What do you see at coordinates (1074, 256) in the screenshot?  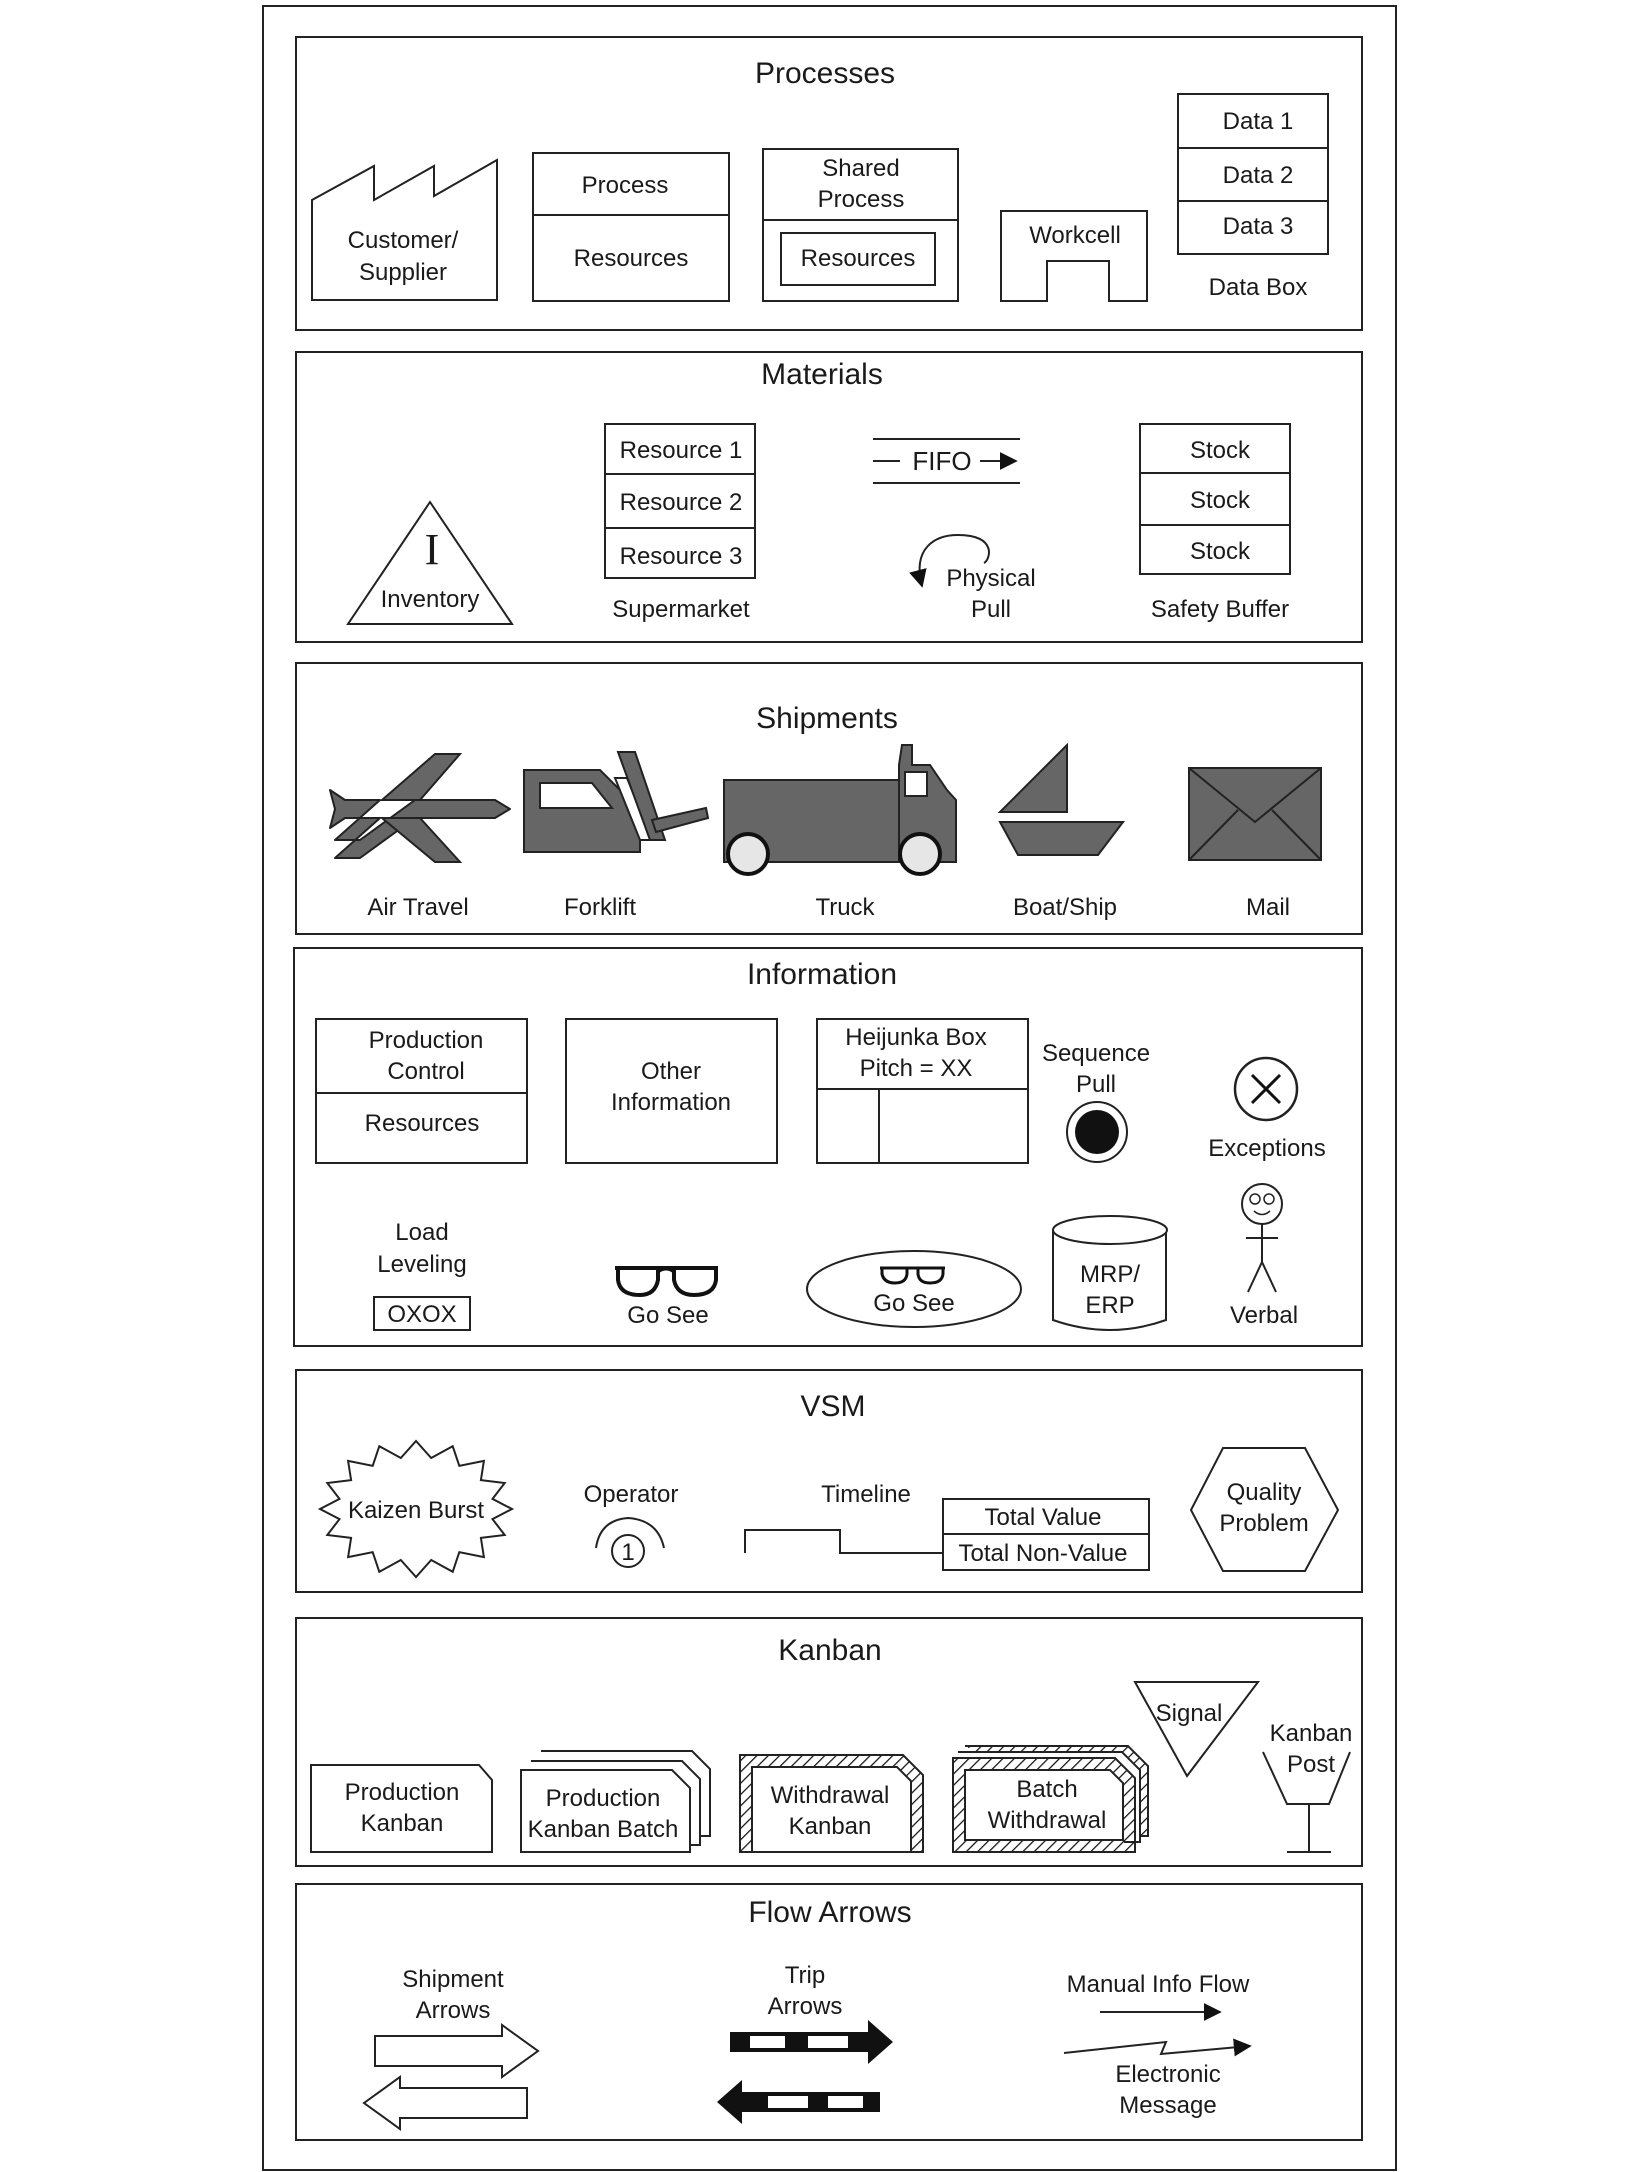 I see `workcell-symbol: Workcell` at bounding box center [1074, 256].